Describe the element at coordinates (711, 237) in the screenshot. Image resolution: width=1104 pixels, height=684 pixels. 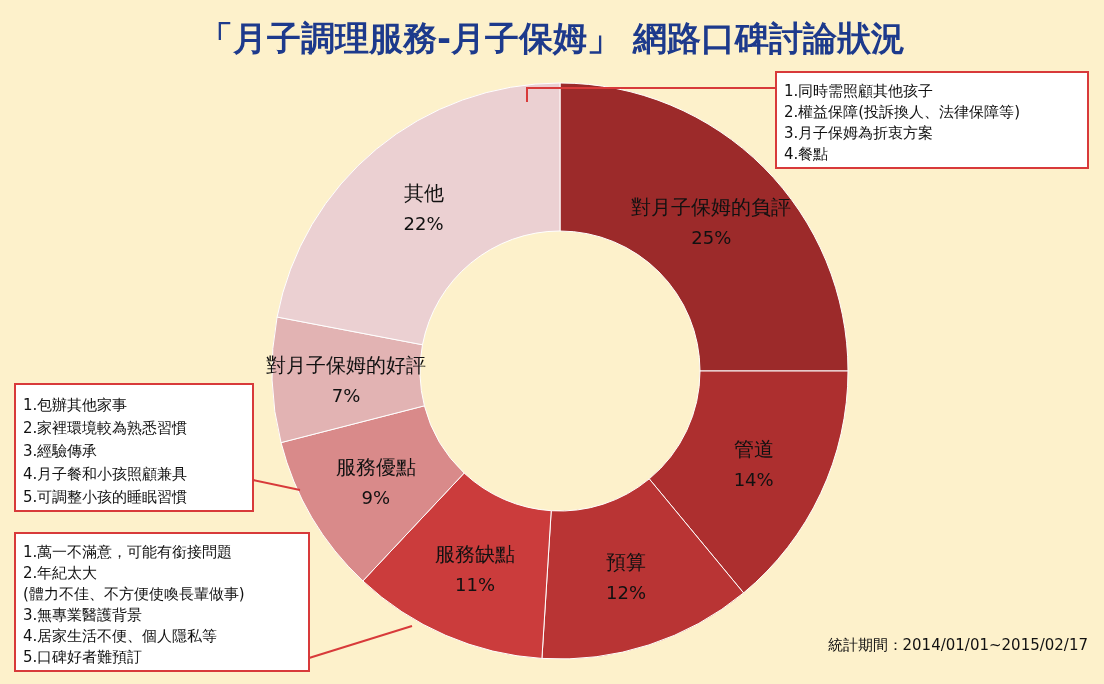
I see `data-label: 25%` at that location.